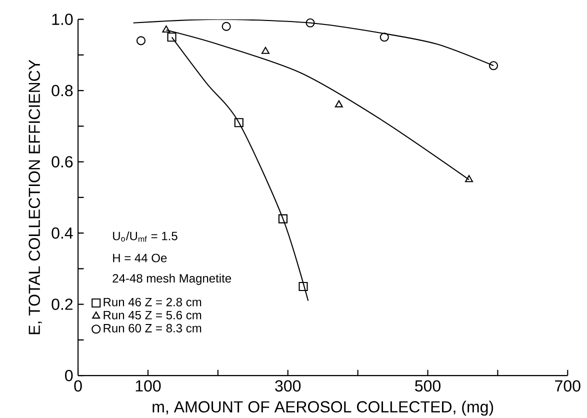 This screenshot has height=418, width=587. What do you see at coordinates (145, 237) in the screenshot?
I see `annotation: U$_{o}$/U$_{mf}$ = 1.5` at bounding box center [145, 237].